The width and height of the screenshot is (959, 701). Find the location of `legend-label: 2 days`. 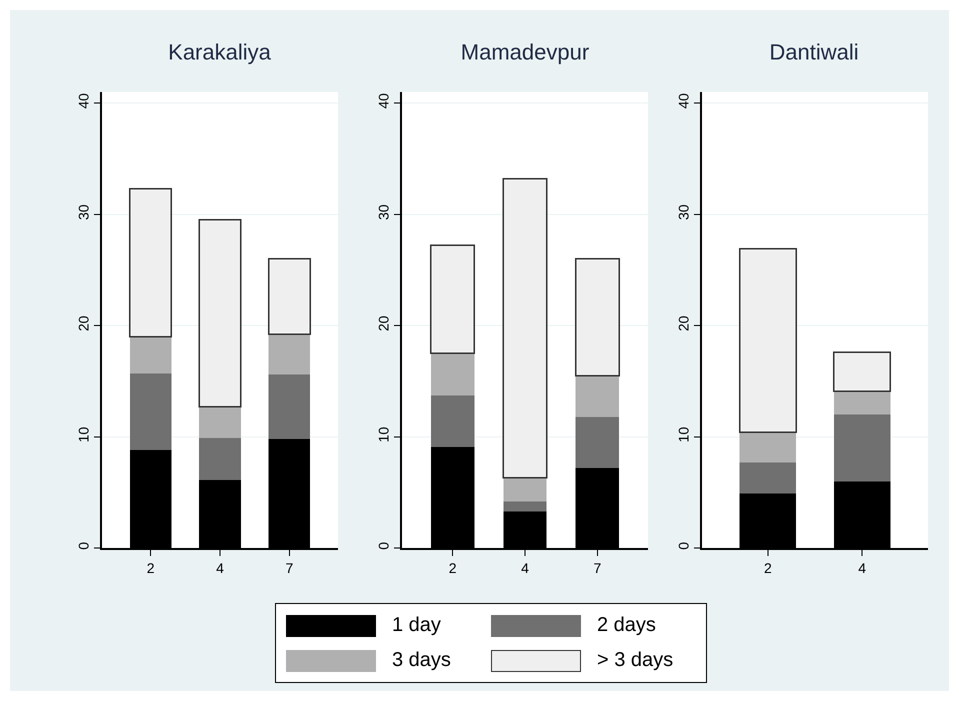

legend-label: 2 days is located at coordinates (626, 625).